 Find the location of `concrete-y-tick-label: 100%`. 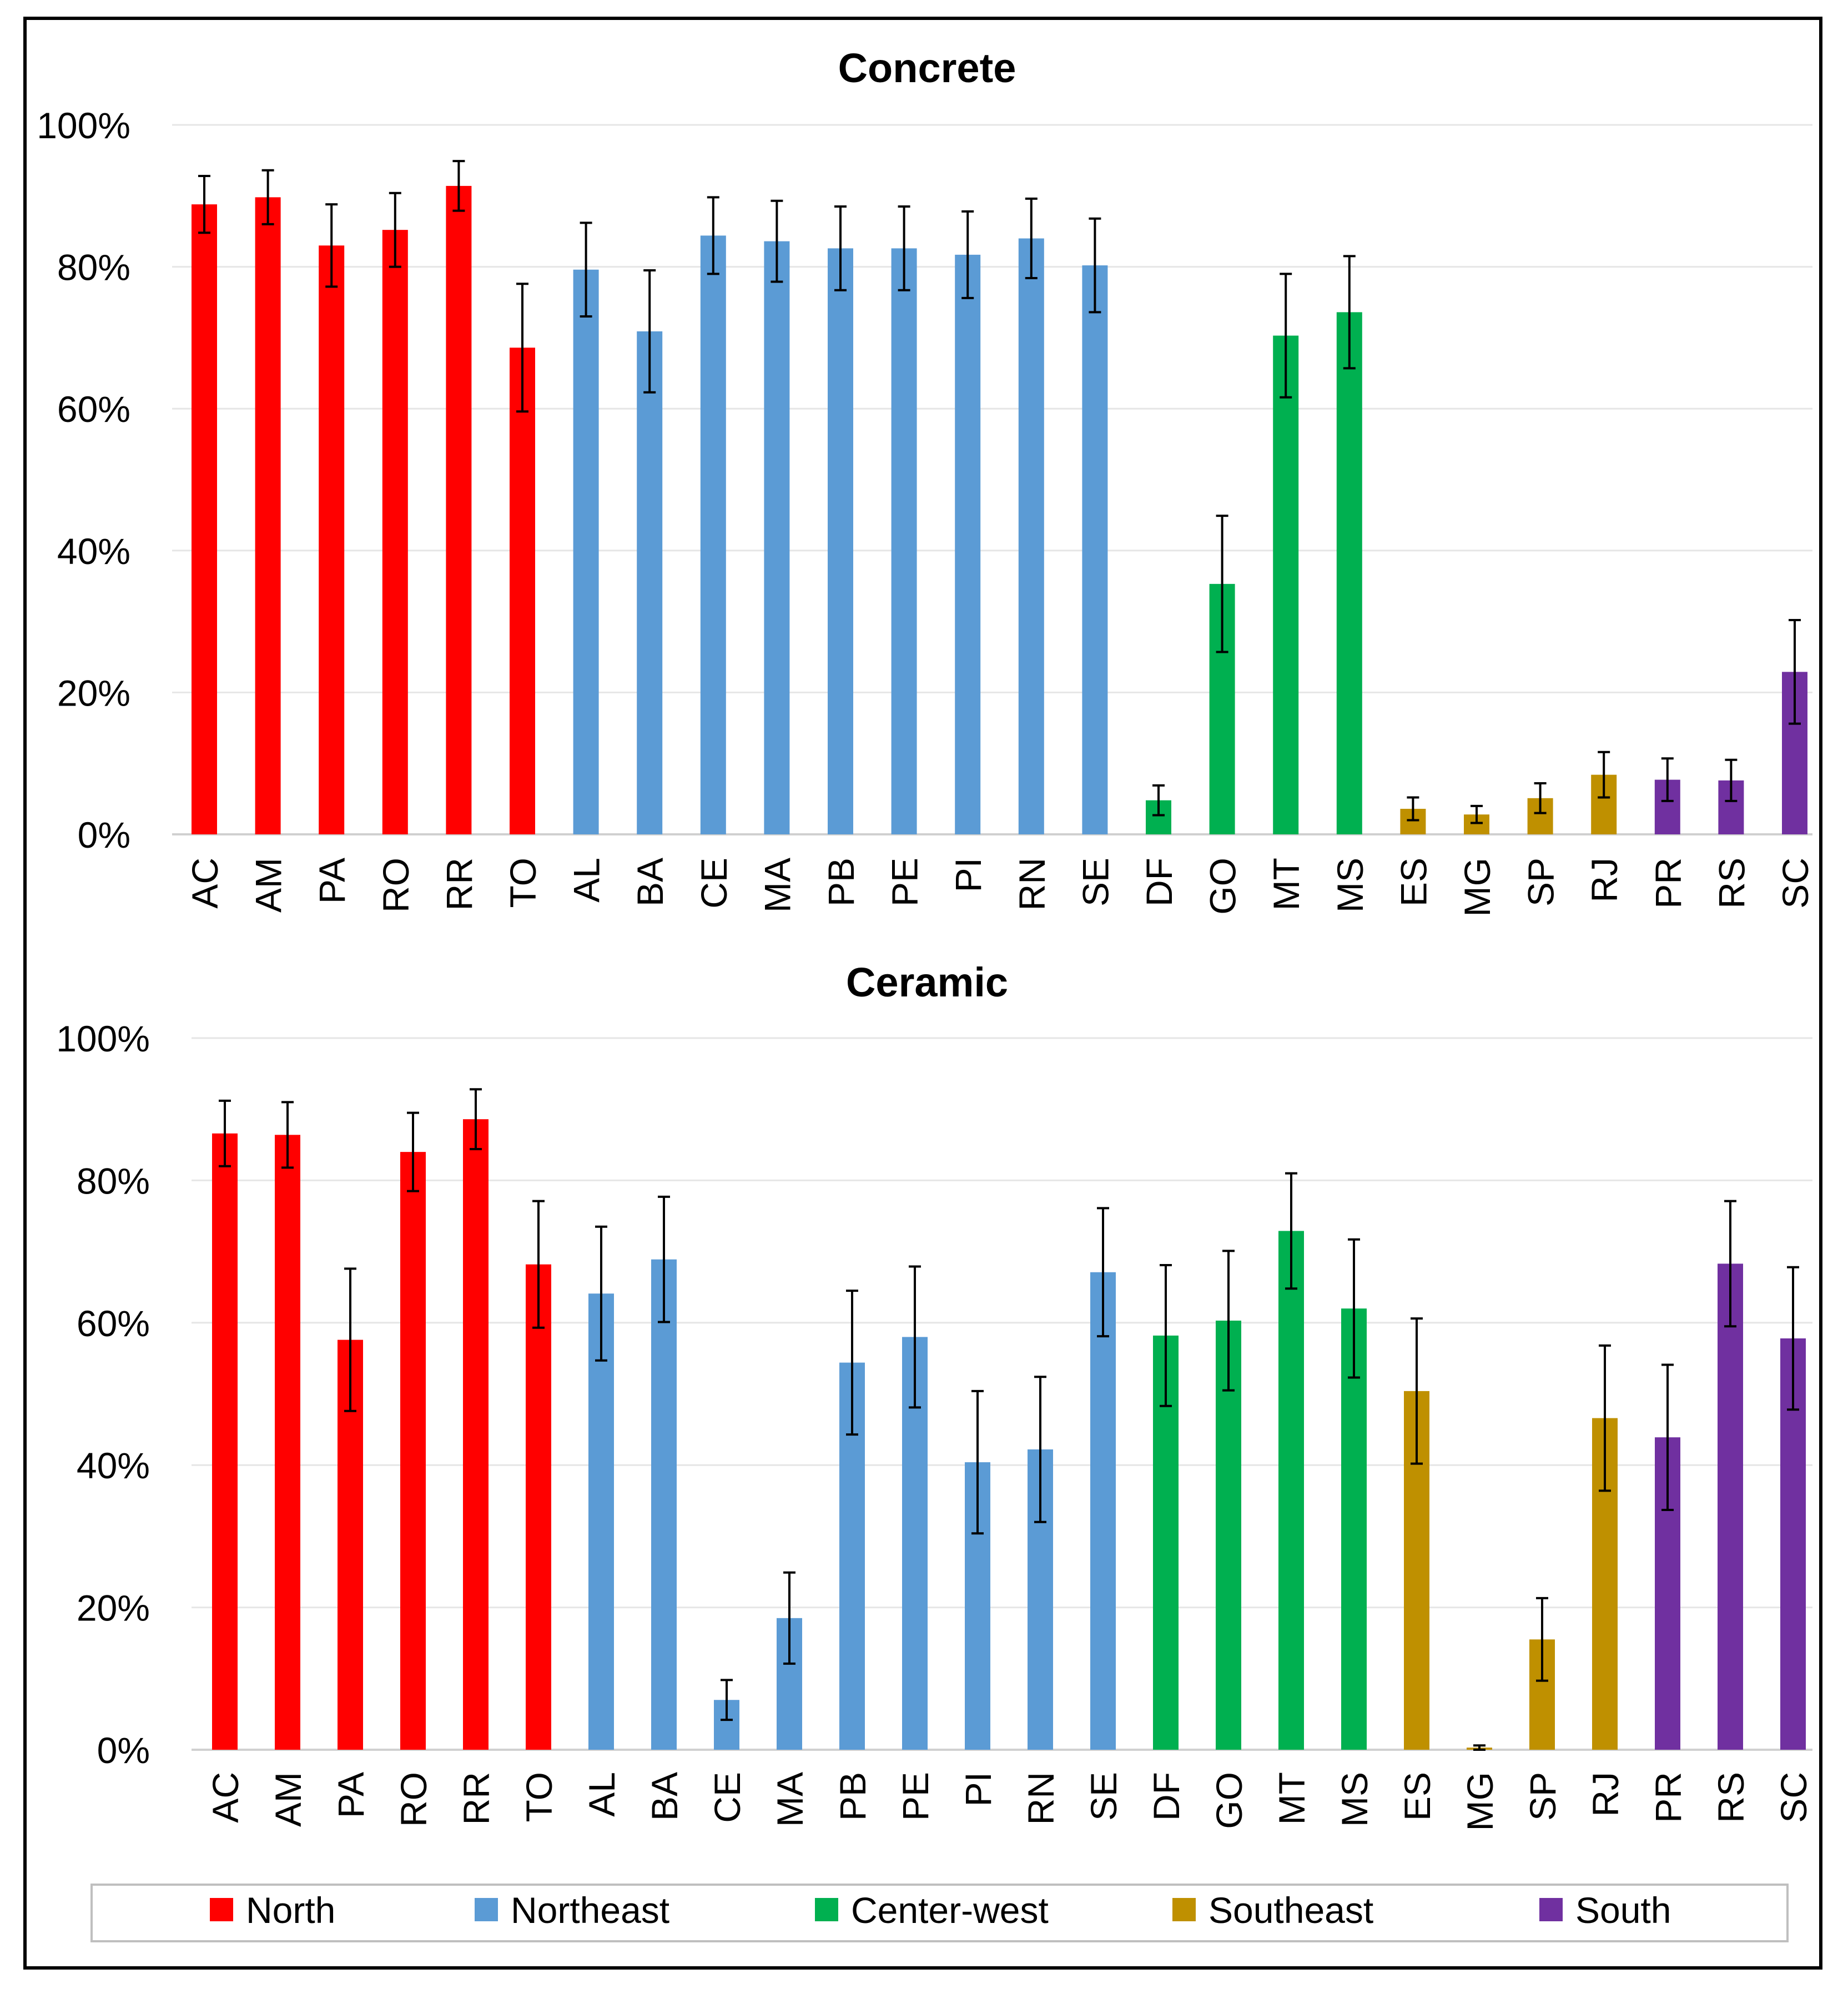

concrete-y-tick-label: 100% is located at coordinates (84, 126).